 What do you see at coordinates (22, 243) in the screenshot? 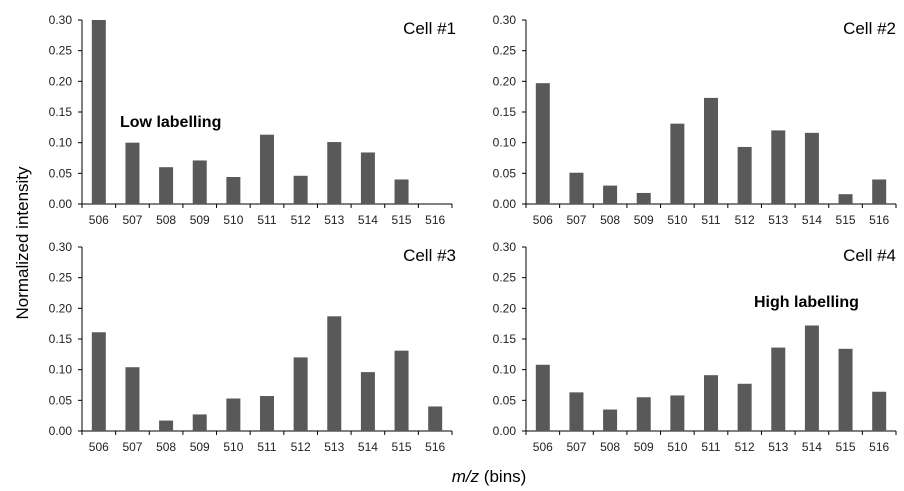
I see `y-axis-title: Normalized intensity` at bounding box center [22, 243].